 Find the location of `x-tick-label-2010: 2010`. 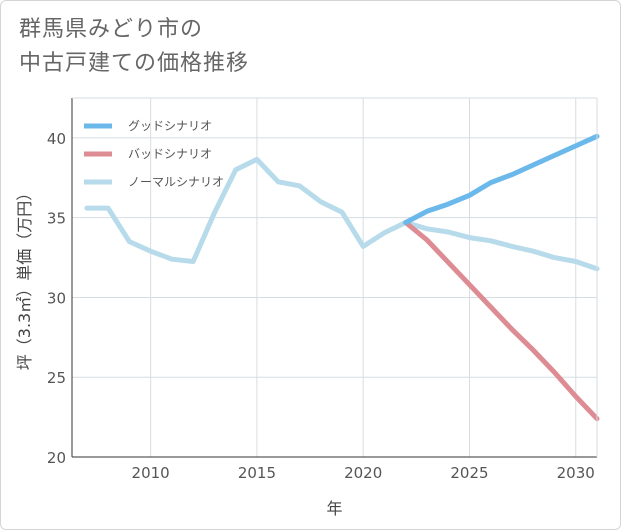

x-tick-label-2010: 2010 is located at coordinates (151, 473).